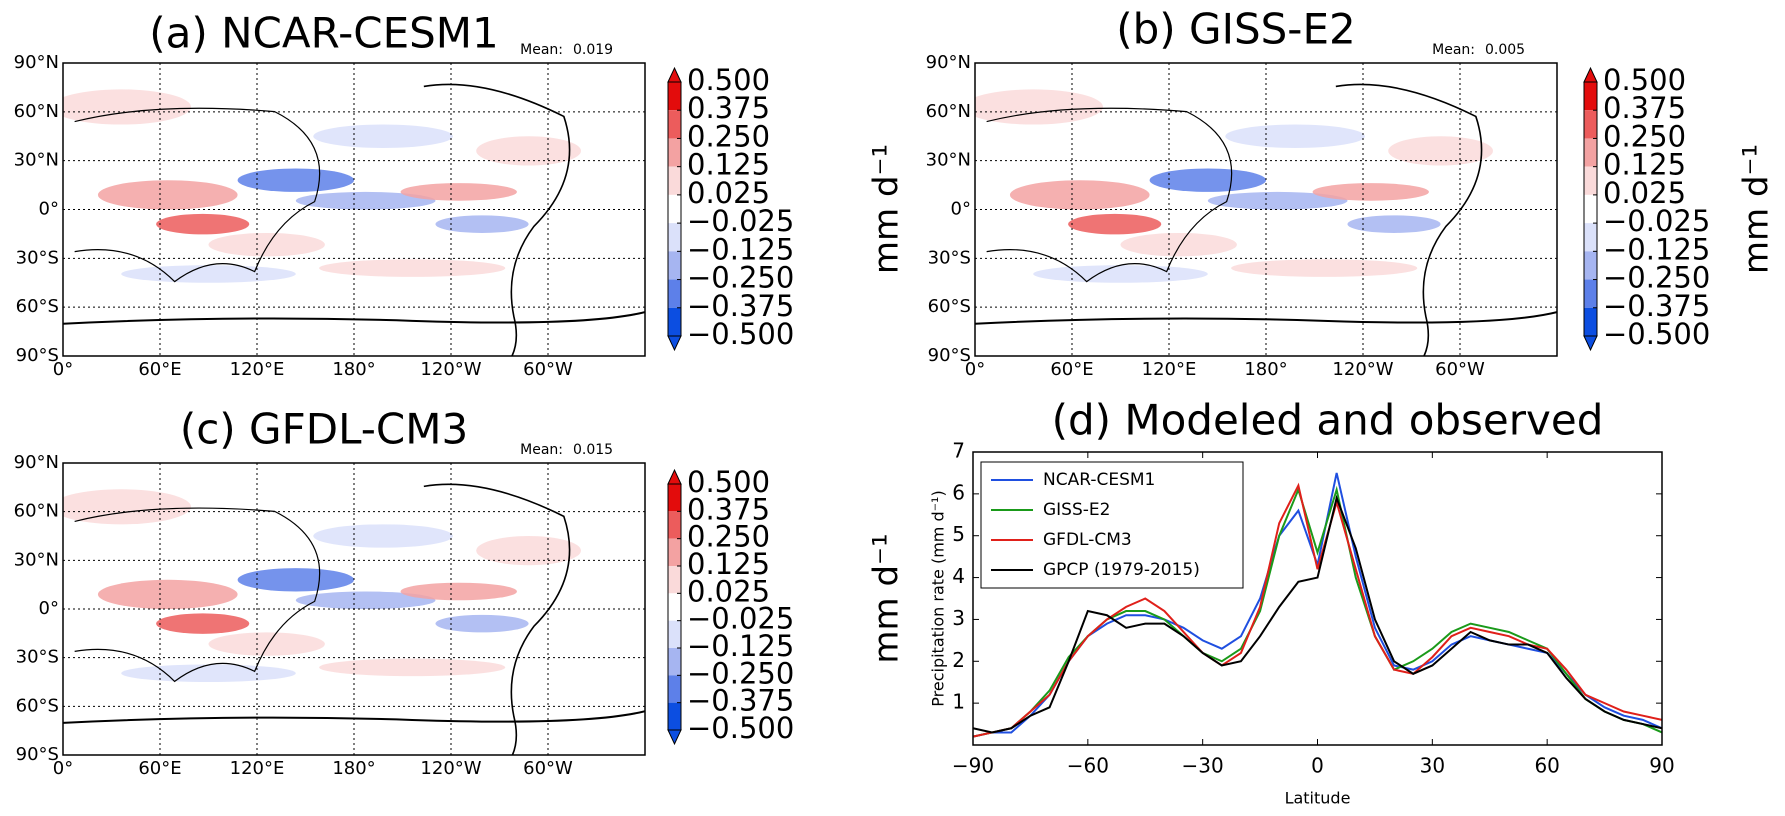 This screenshot has width=1785, height=816. Describe the element at coordinates (1656, 249) in the screenshot. I see `colorbar-tick-label: −0.125` at that location.